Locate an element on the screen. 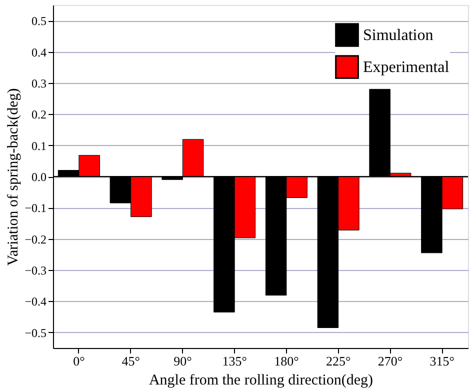 The height and width of the screenshot is (392, 474). x-tick-label: 135° is located at coordinates (234, 361).